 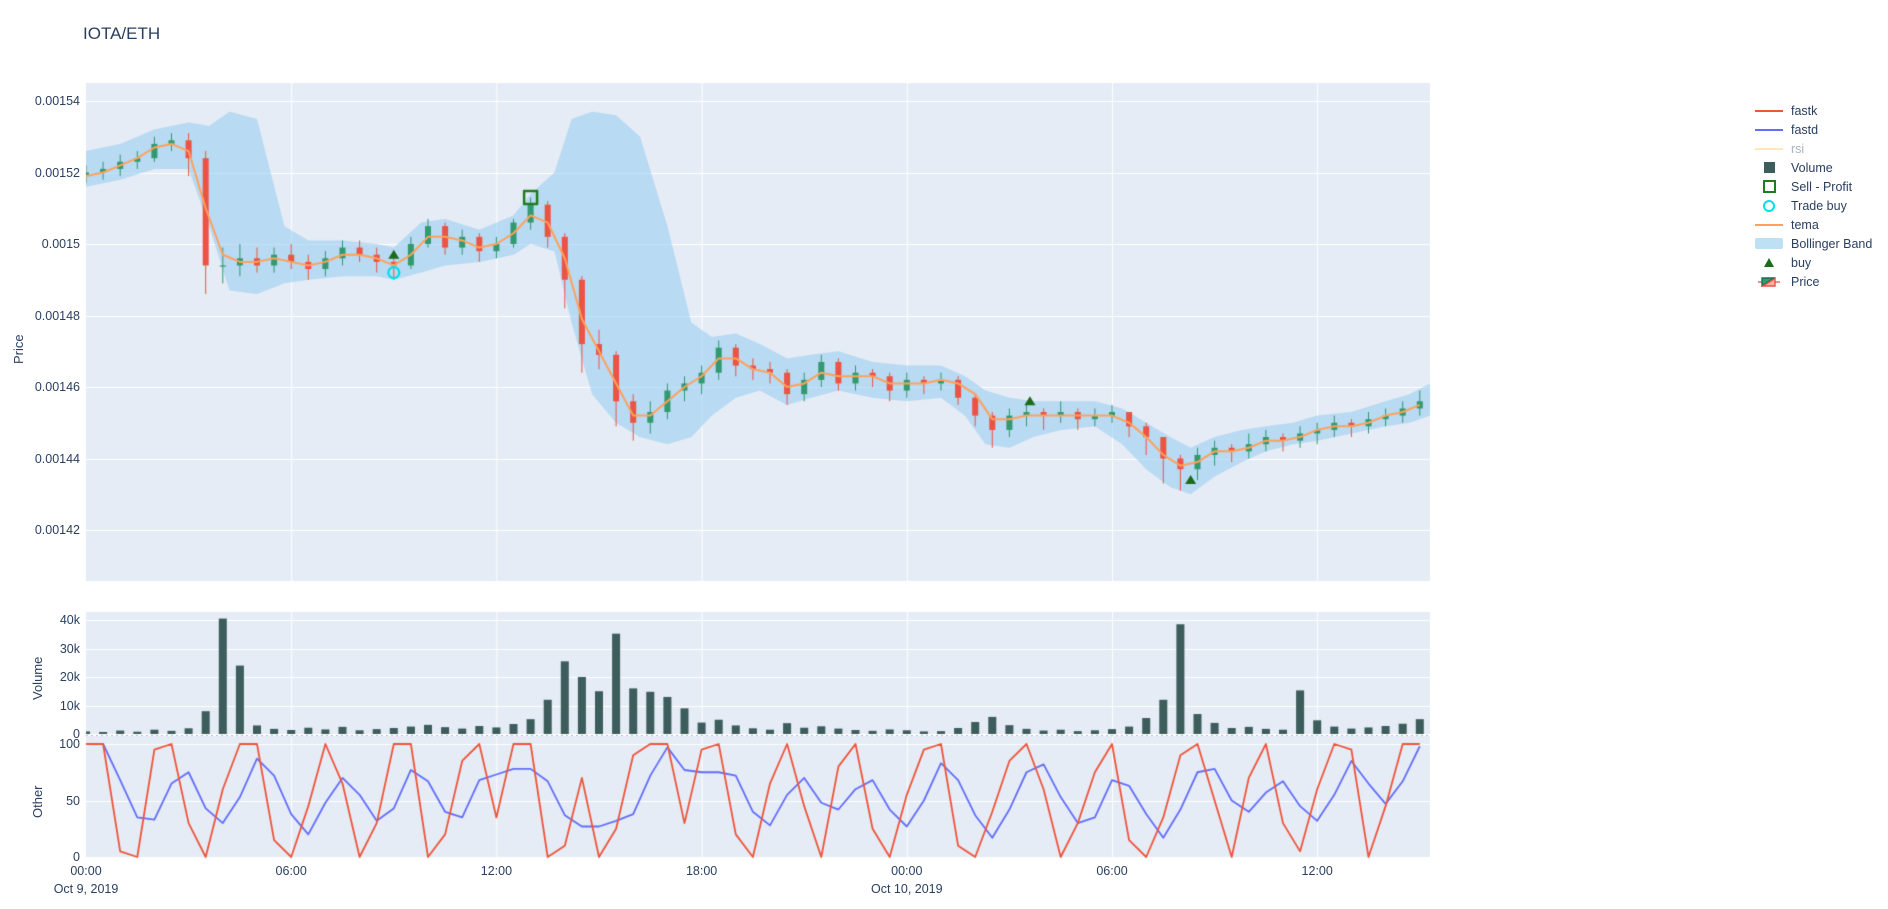 I want to click on legend-item-volume: Volume, so click(x=1812, y=167).